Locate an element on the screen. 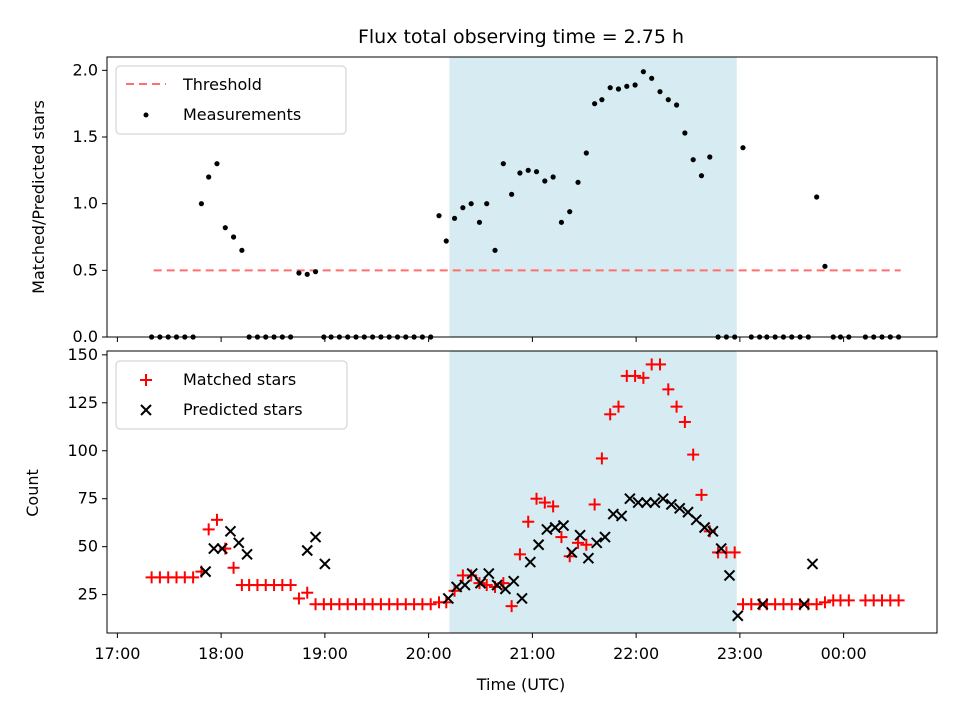 This screenshot has height=720, width=960. x-tick-label: 23:00 is located at coordinates (740, 653).